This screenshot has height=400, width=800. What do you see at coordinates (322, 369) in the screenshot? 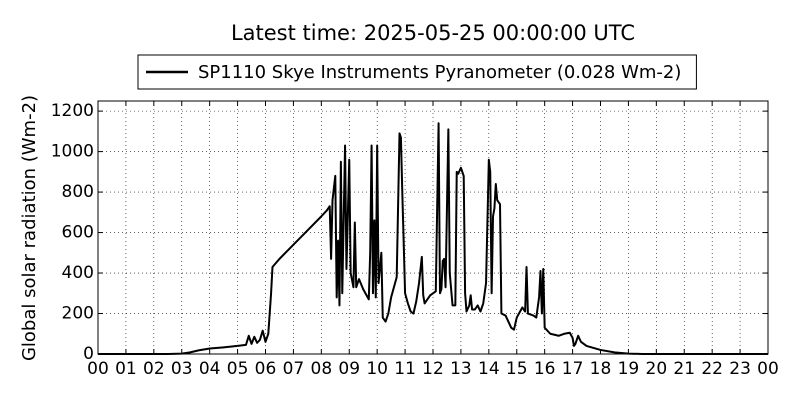
I see `x-tick-label: 08` at bounding box center [322, 369].